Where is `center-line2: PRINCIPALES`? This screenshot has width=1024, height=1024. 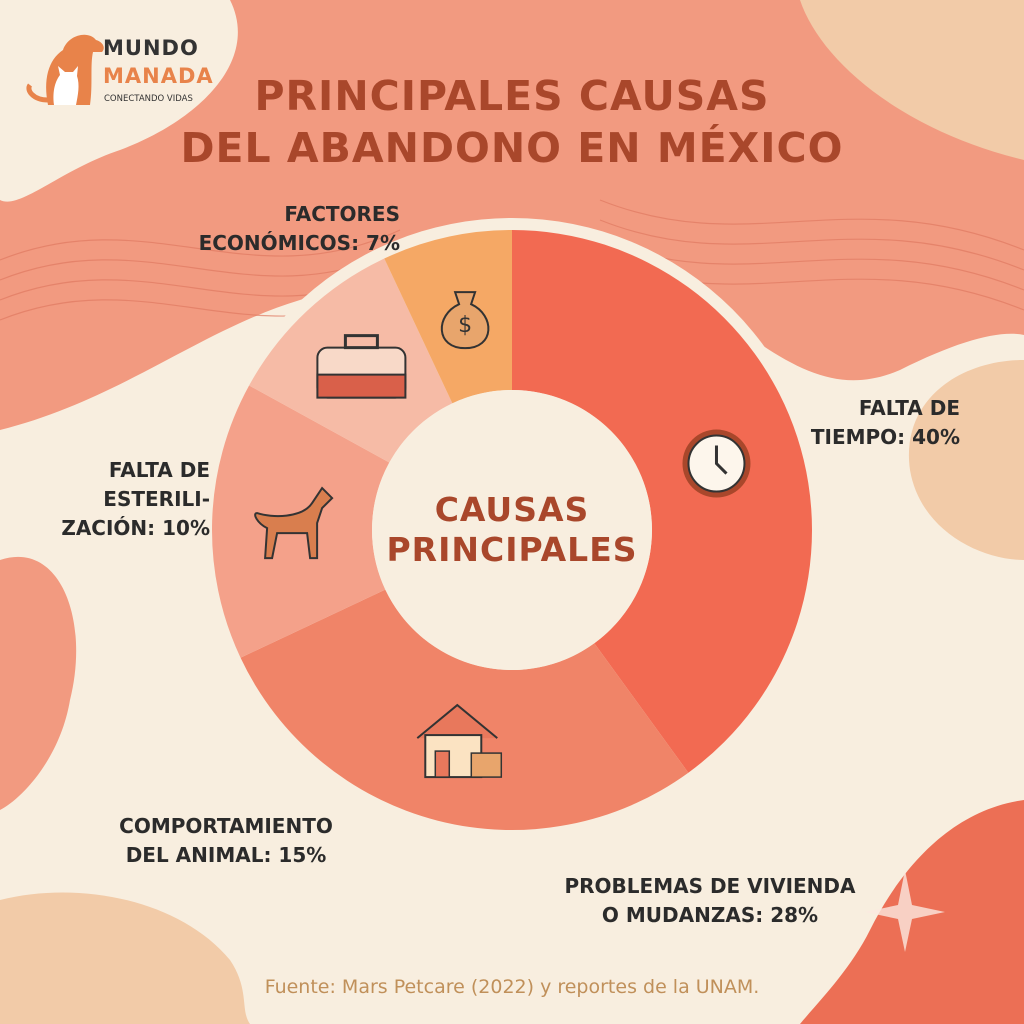
center-line2: PRINCIPALES is located at coordinates (512, 549).